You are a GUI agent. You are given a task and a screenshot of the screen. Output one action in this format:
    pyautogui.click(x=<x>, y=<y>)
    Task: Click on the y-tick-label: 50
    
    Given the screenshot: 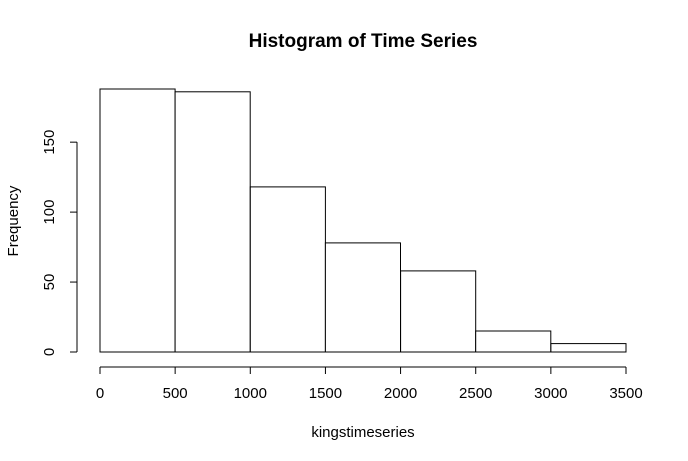 What is the action you would take?
    pyautogui.click(x=49, y=282)
    